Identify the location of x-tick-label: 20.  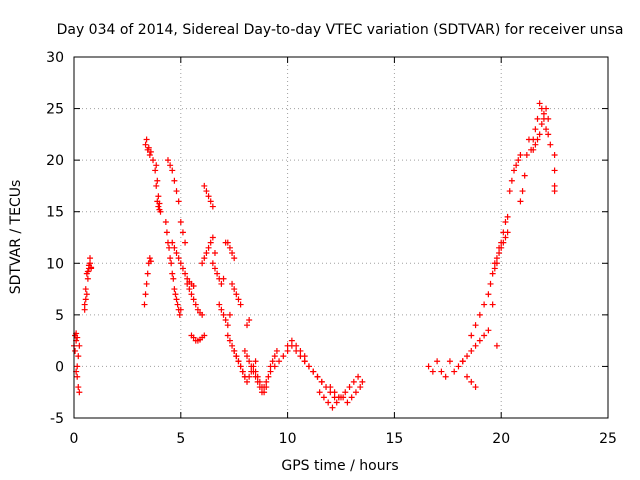
(501, 439).